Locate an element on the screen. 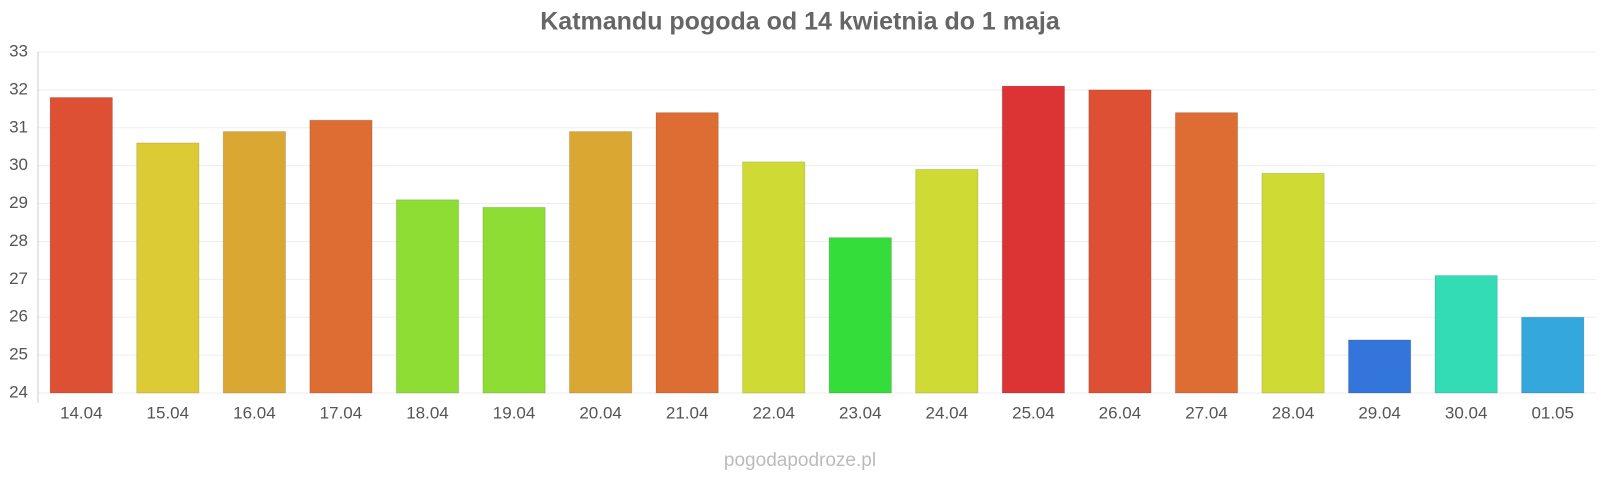 Image resolution: width=1600 pixels, height=480 pixels. x-tick-label: 15.04 is located at coordinates (168, 412).